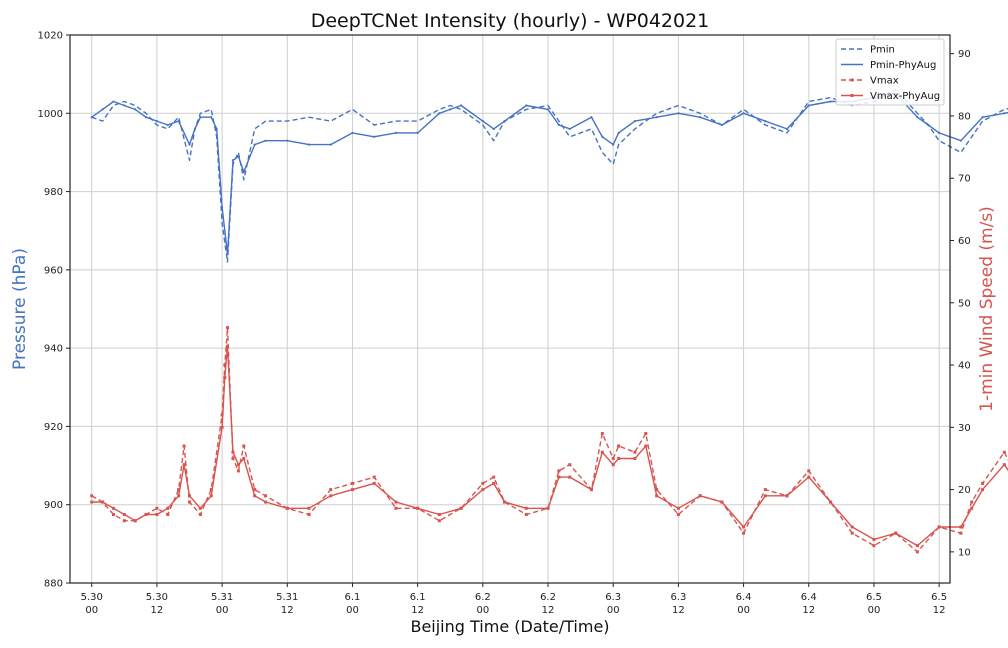 The width and height of the screenshot is (1008, 648). Describe the element at coordinates (53, 270) in the screenshot. I see `y-tick-label-left: 960` at that location.